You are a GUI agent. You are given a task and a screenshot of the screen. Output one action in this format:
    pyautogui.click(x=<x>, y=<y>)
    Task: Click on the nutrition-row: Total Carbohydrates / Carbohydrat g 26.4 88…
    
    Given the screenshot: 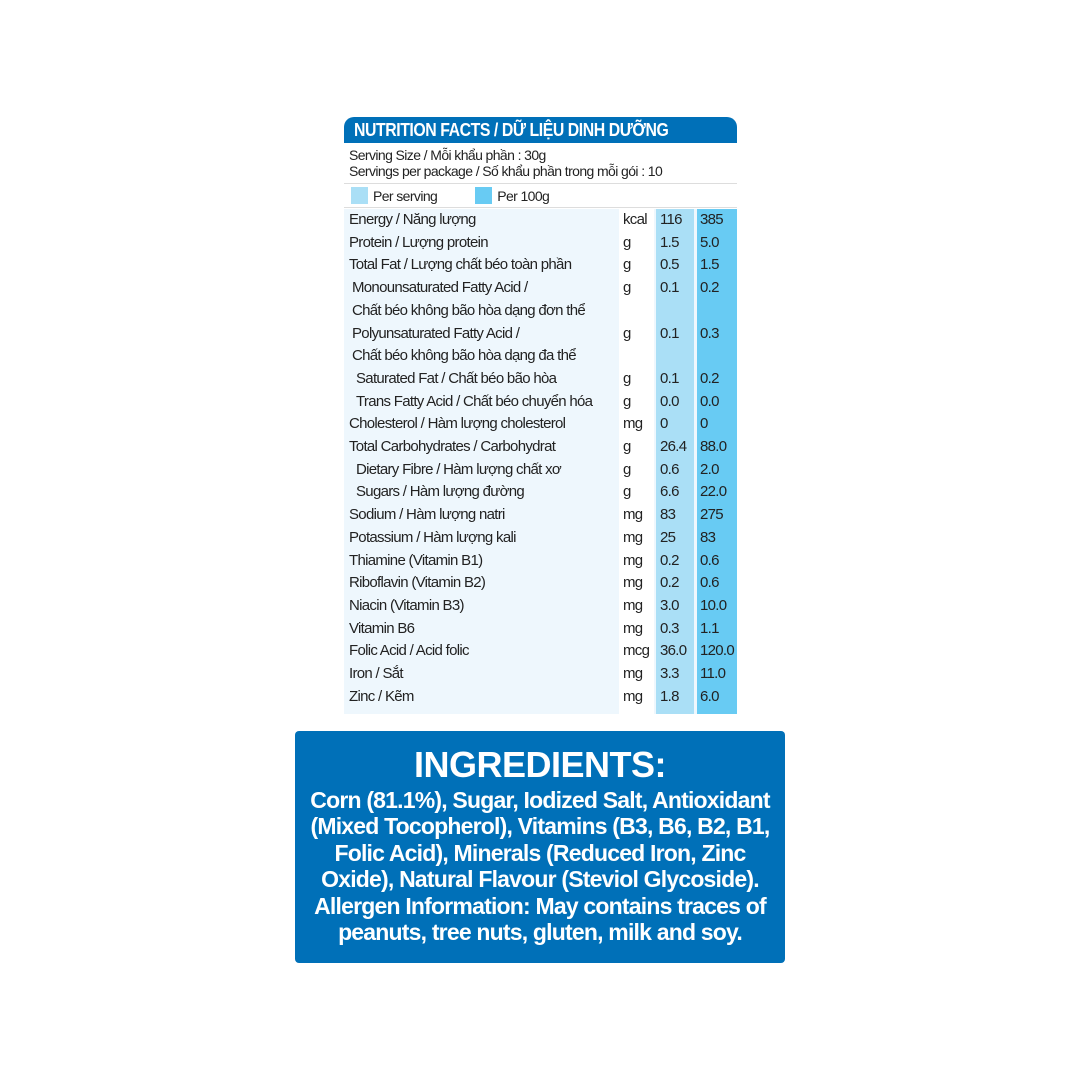 What is the action you would take?
    pyautogui.click(x=540, y=447)
    